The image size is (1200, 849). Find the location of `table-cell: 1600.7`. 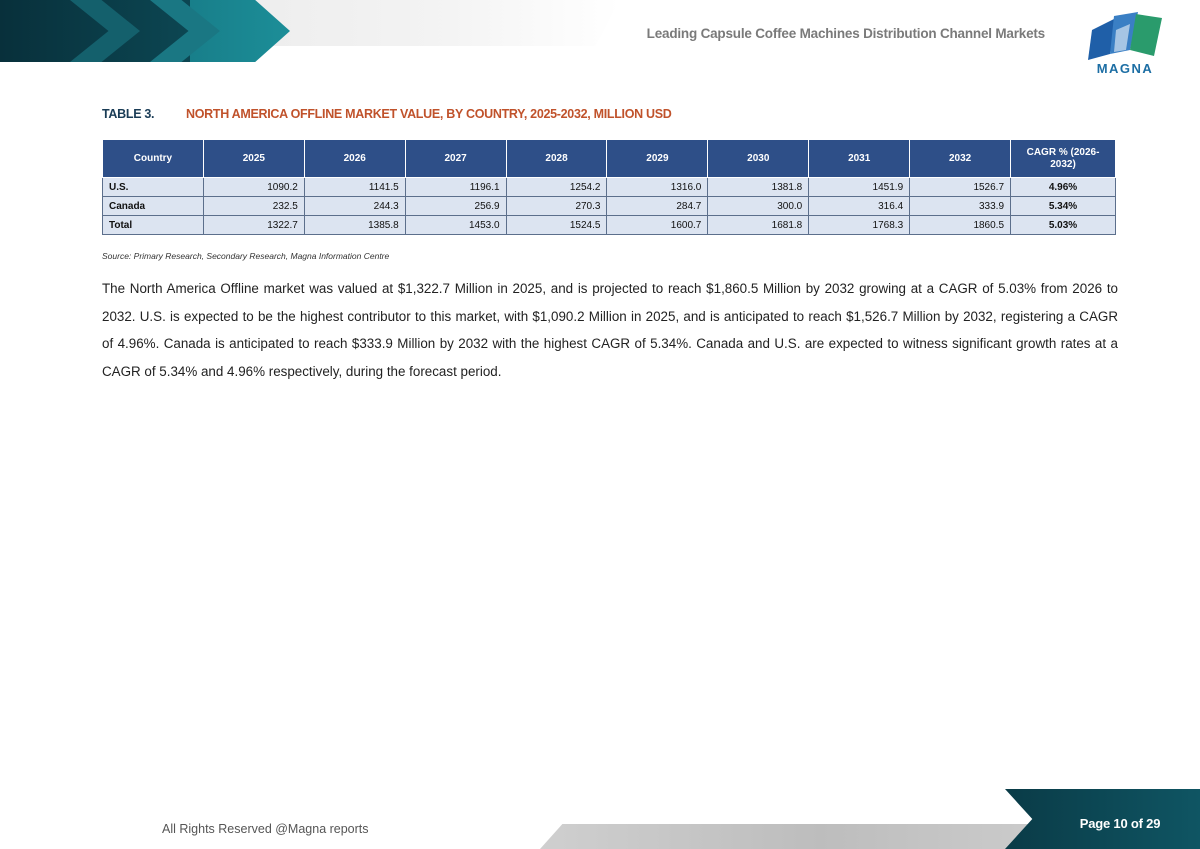

table-cell: 1600.7 is located at coordinates (657, 225).